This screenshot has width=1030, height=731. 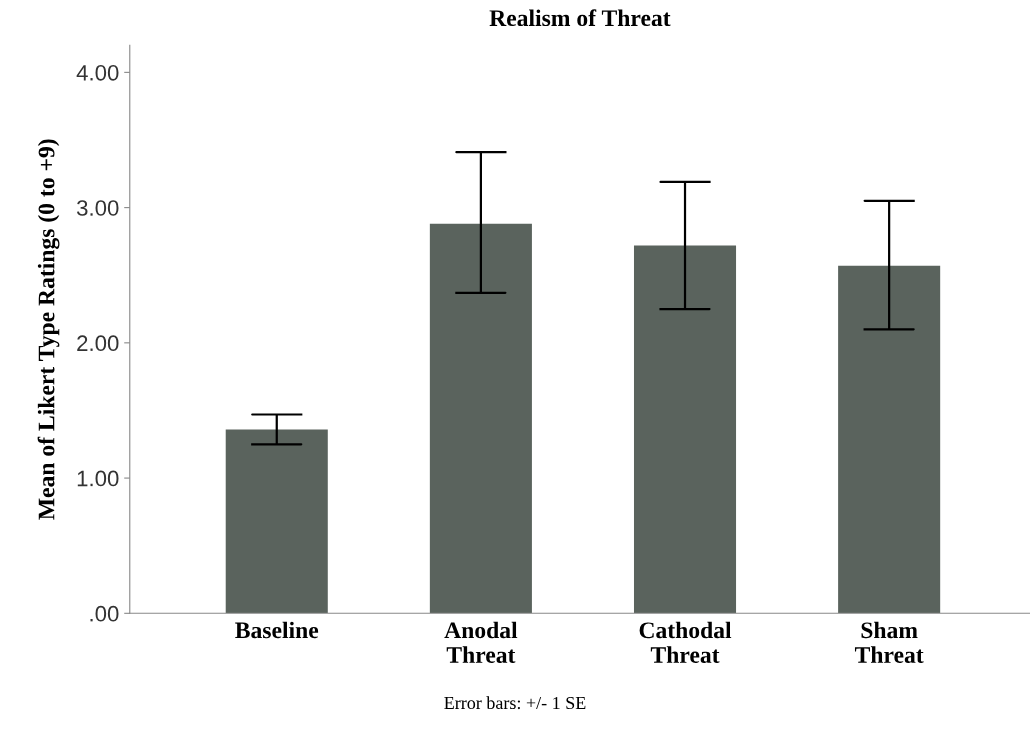 What do you see at coordinates (97, 72) in the screenshot?
I see `y-tick-label: 4.00` at bounding box center [97, 72].